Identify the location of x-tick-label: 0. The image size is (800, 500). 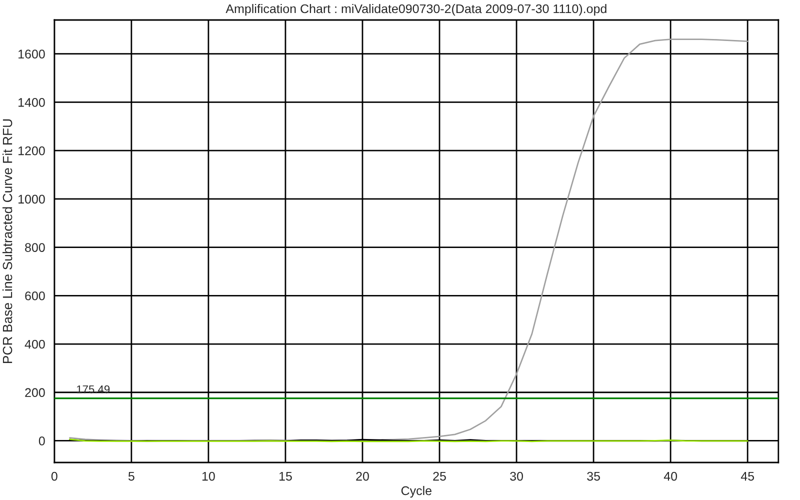
(54, 476).